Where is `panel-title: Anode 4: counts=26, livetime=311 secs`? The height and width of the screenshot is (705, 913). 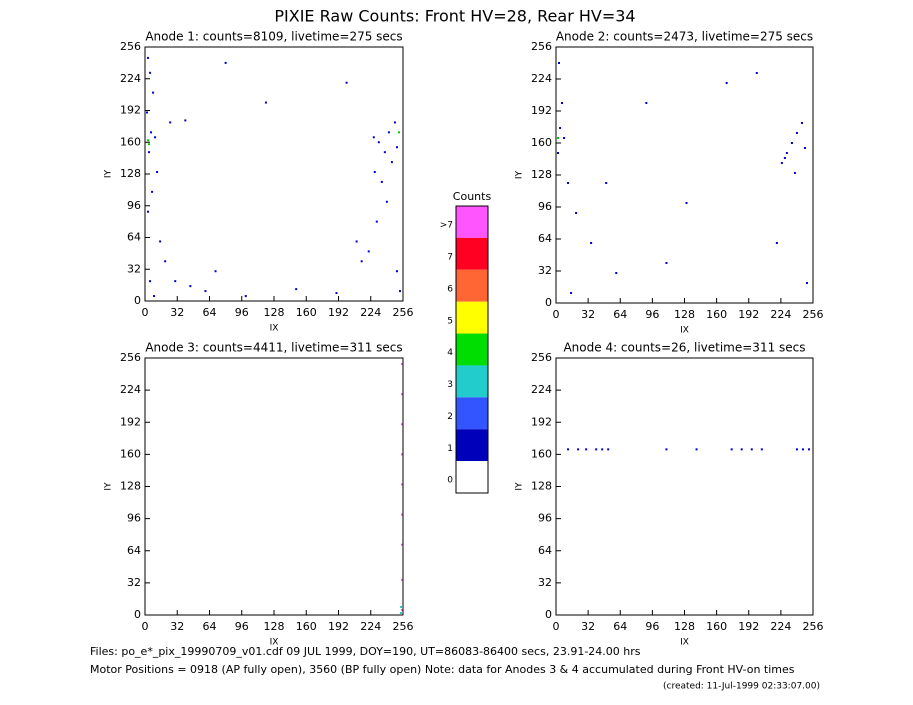
panel-title: Anode 4: counts=26, livetime=311 secs is located at coordinates (684, 348).